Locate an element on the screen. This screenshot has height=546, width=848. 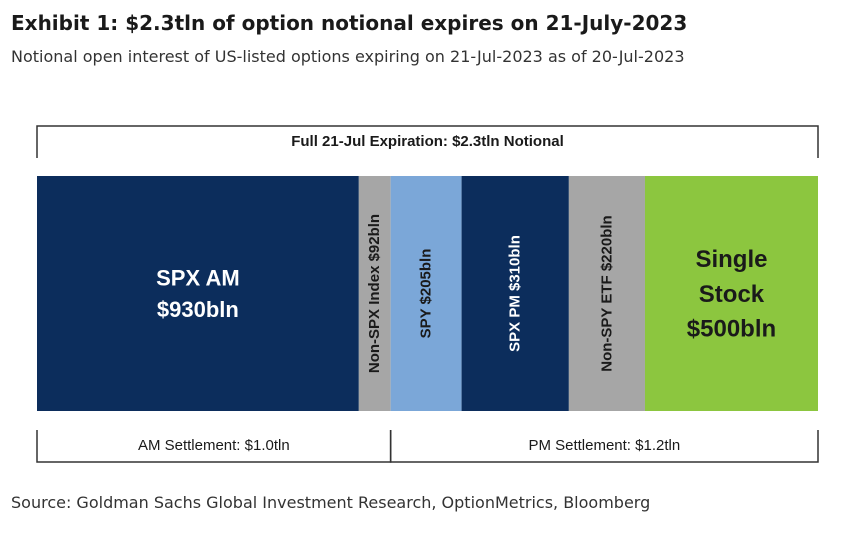
segment-label-line: Single is located at coordinates (731, 259).